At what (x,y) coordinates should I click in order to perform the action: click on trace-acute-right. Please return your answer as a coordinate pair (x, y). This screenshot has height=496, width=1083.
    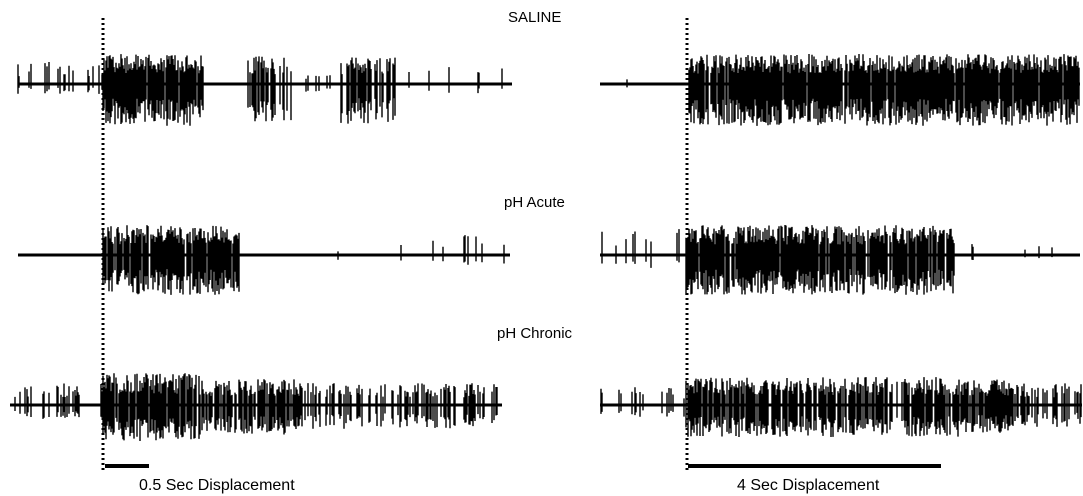
    Looking at the image, I should click on (840, 260).